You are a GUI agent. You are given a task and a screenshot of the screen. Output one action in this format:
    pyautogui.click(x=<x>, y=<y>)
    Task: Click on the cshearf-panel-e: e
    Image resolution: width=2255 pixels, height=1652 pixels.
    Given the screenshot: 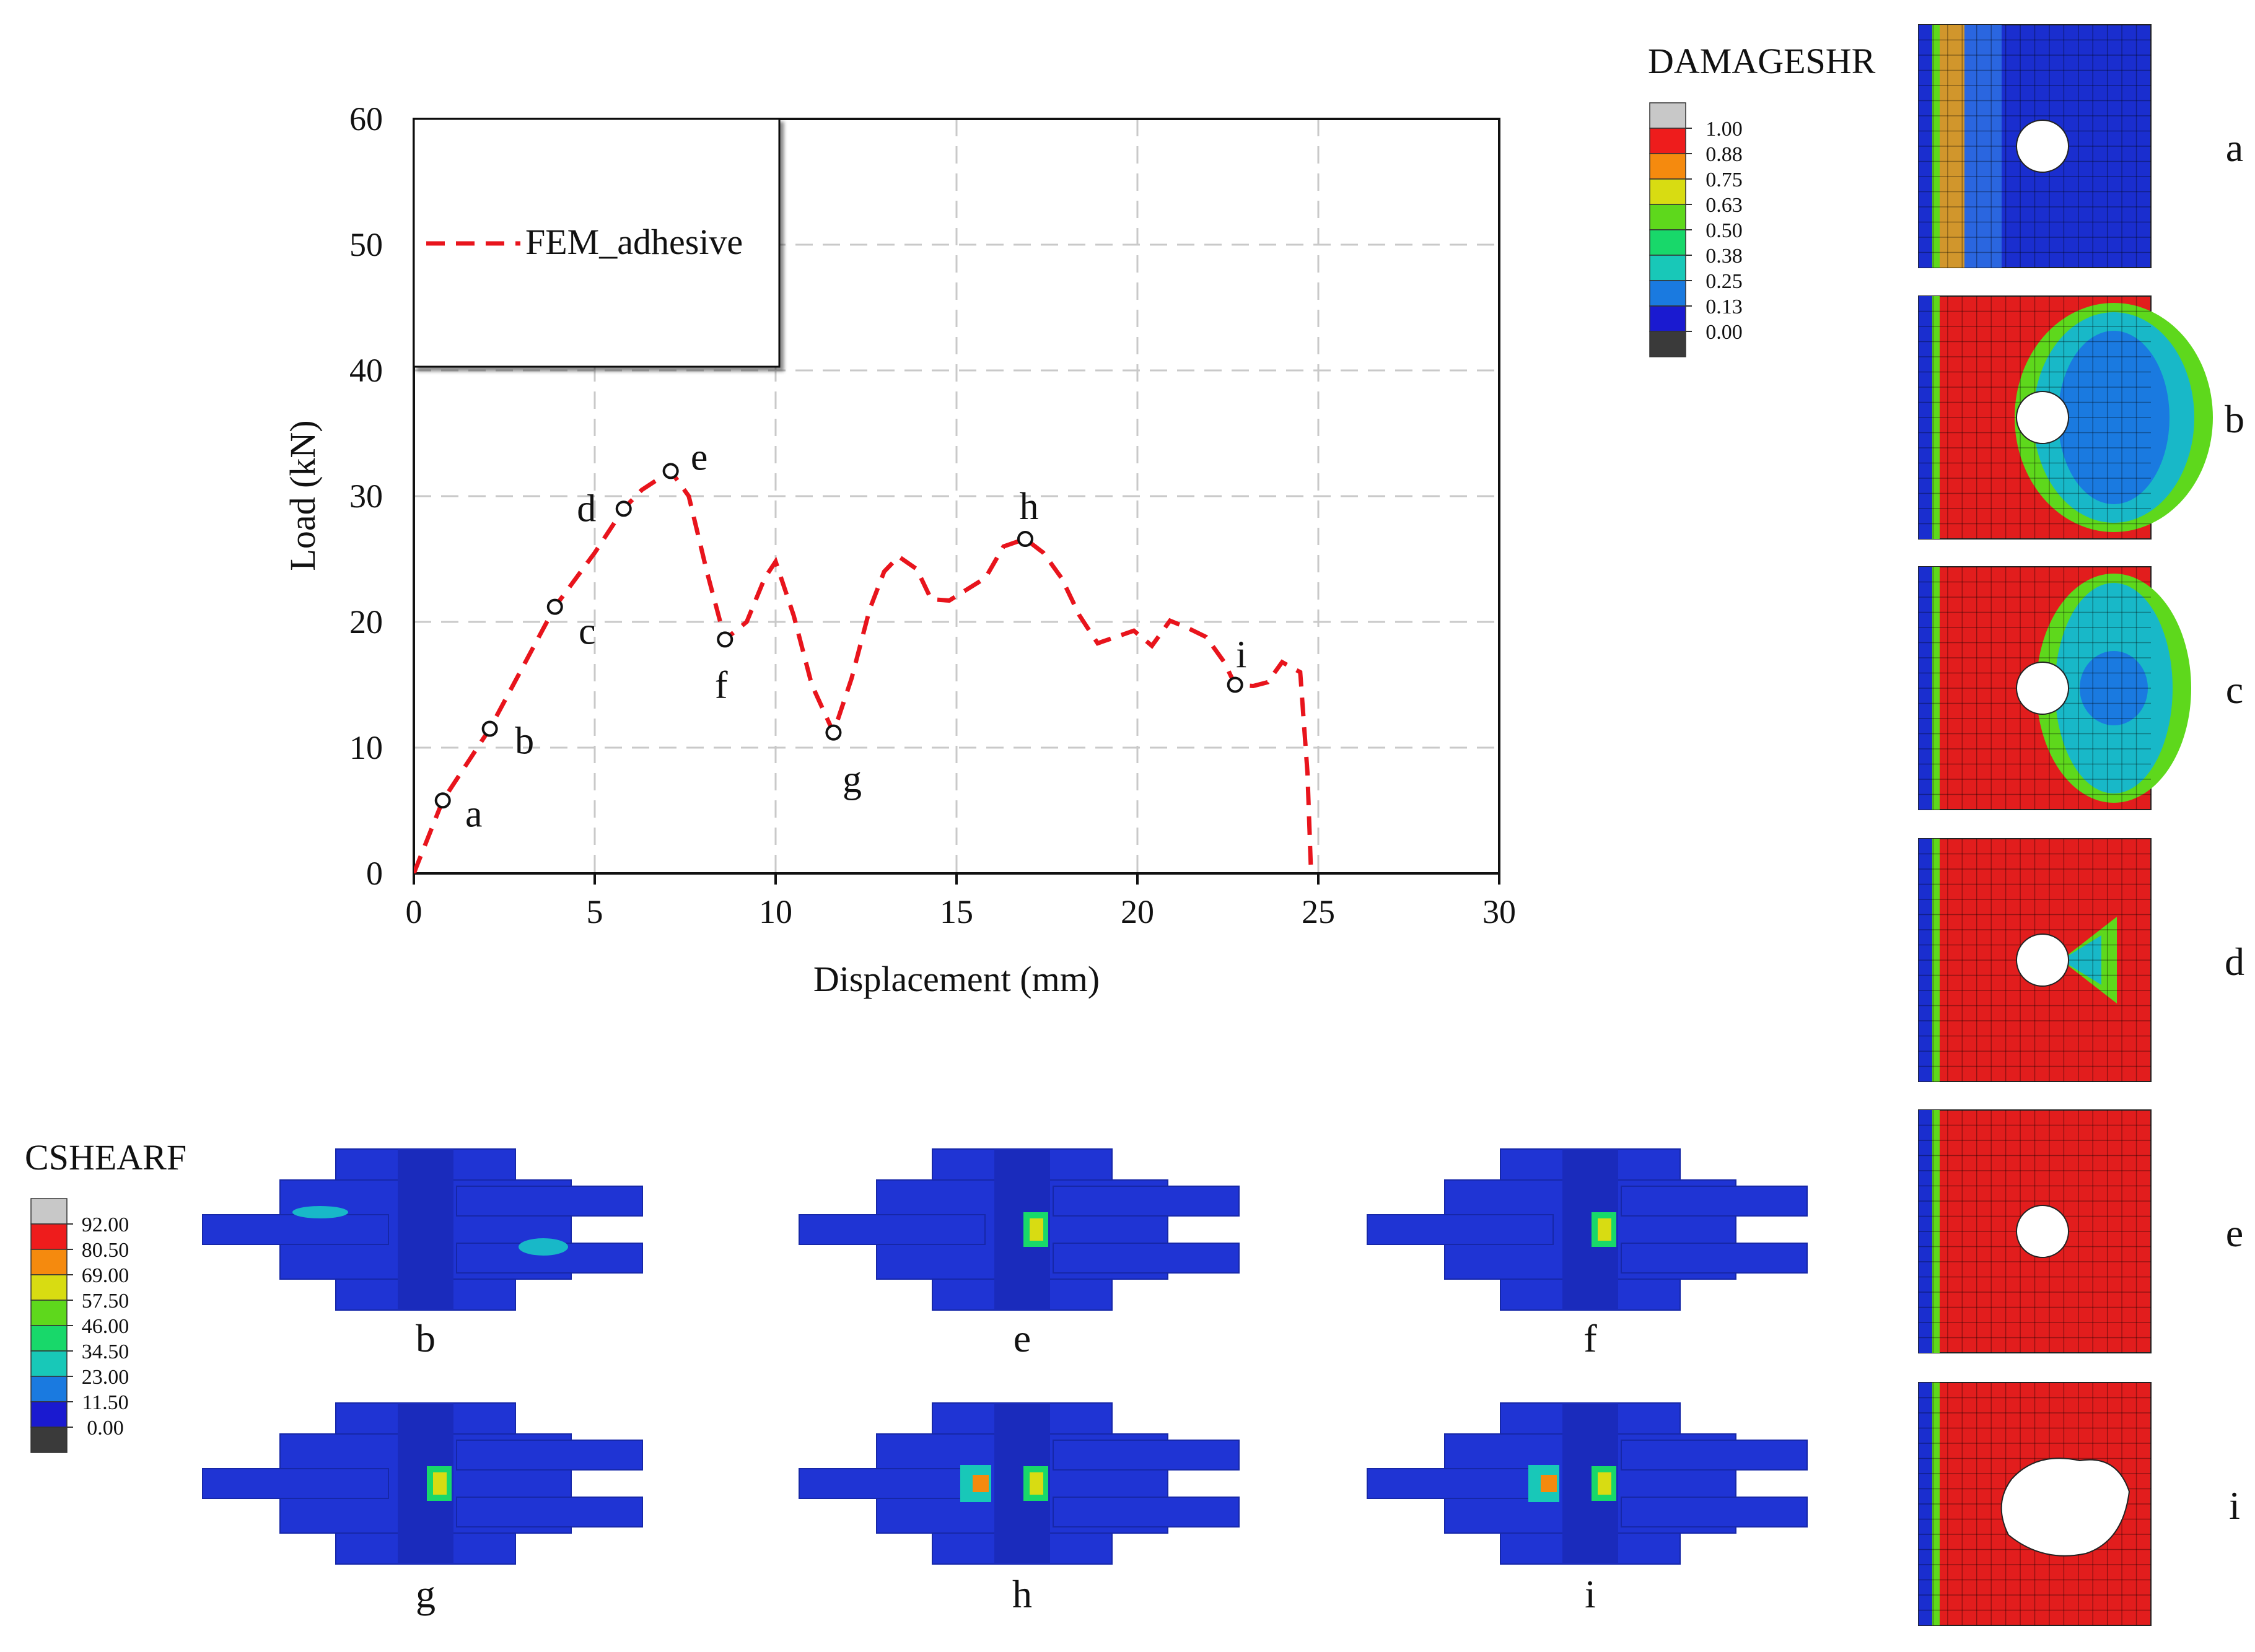 What is the action you would take?
    pyautogui.click(x=1020, y=1254)
    